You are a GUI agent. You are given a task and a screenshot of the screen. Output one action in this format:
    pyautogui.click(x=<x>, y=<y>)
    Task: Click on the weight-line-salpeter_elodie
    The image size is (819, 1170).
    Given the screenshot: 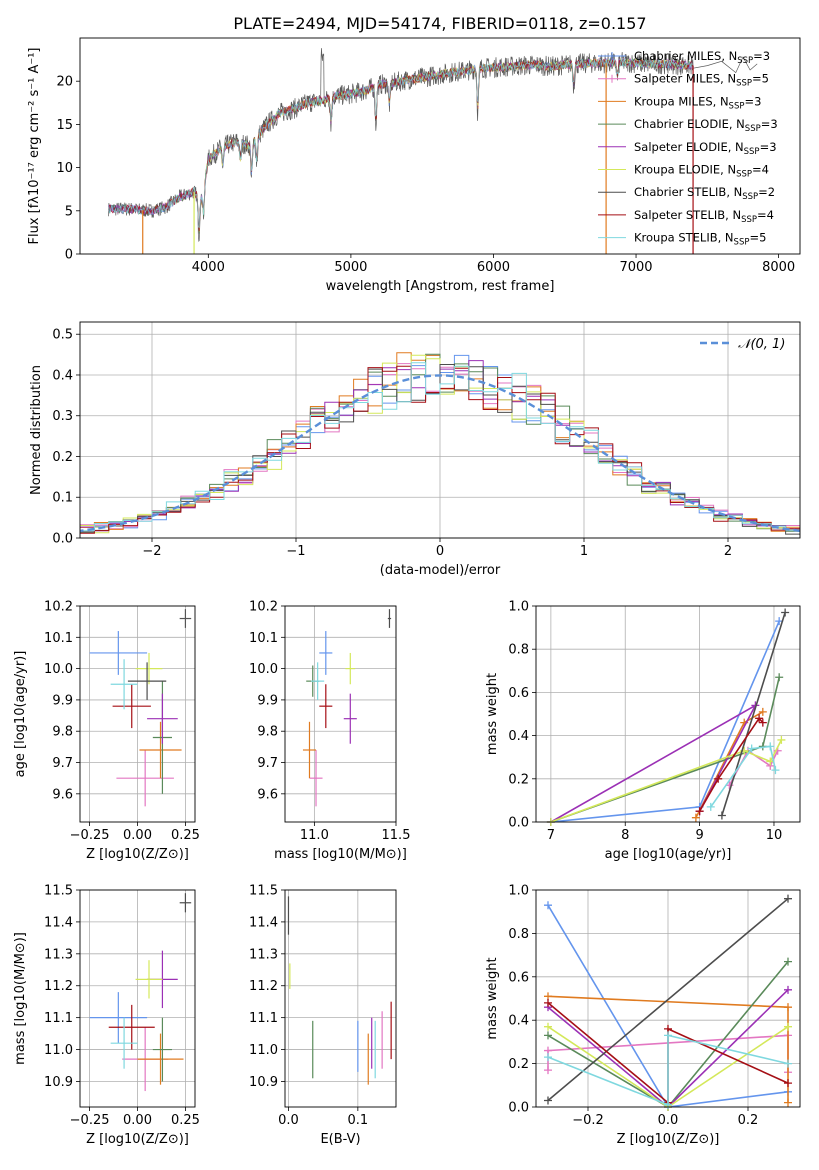 What is the action you would take?
    pyautogui.click(x=668, y=1048)
    